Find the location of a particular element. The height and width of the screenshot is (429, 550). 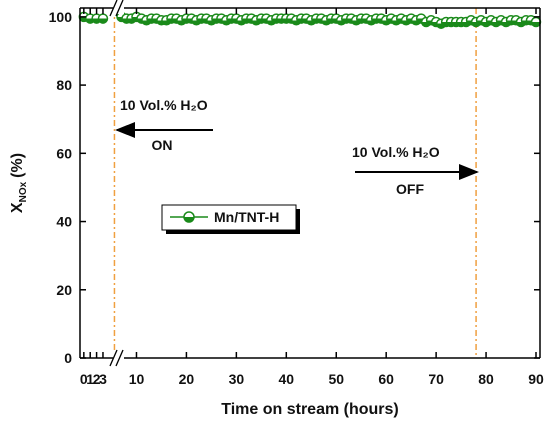

y-tick-label: 100 is located at coordinates (61, 17).